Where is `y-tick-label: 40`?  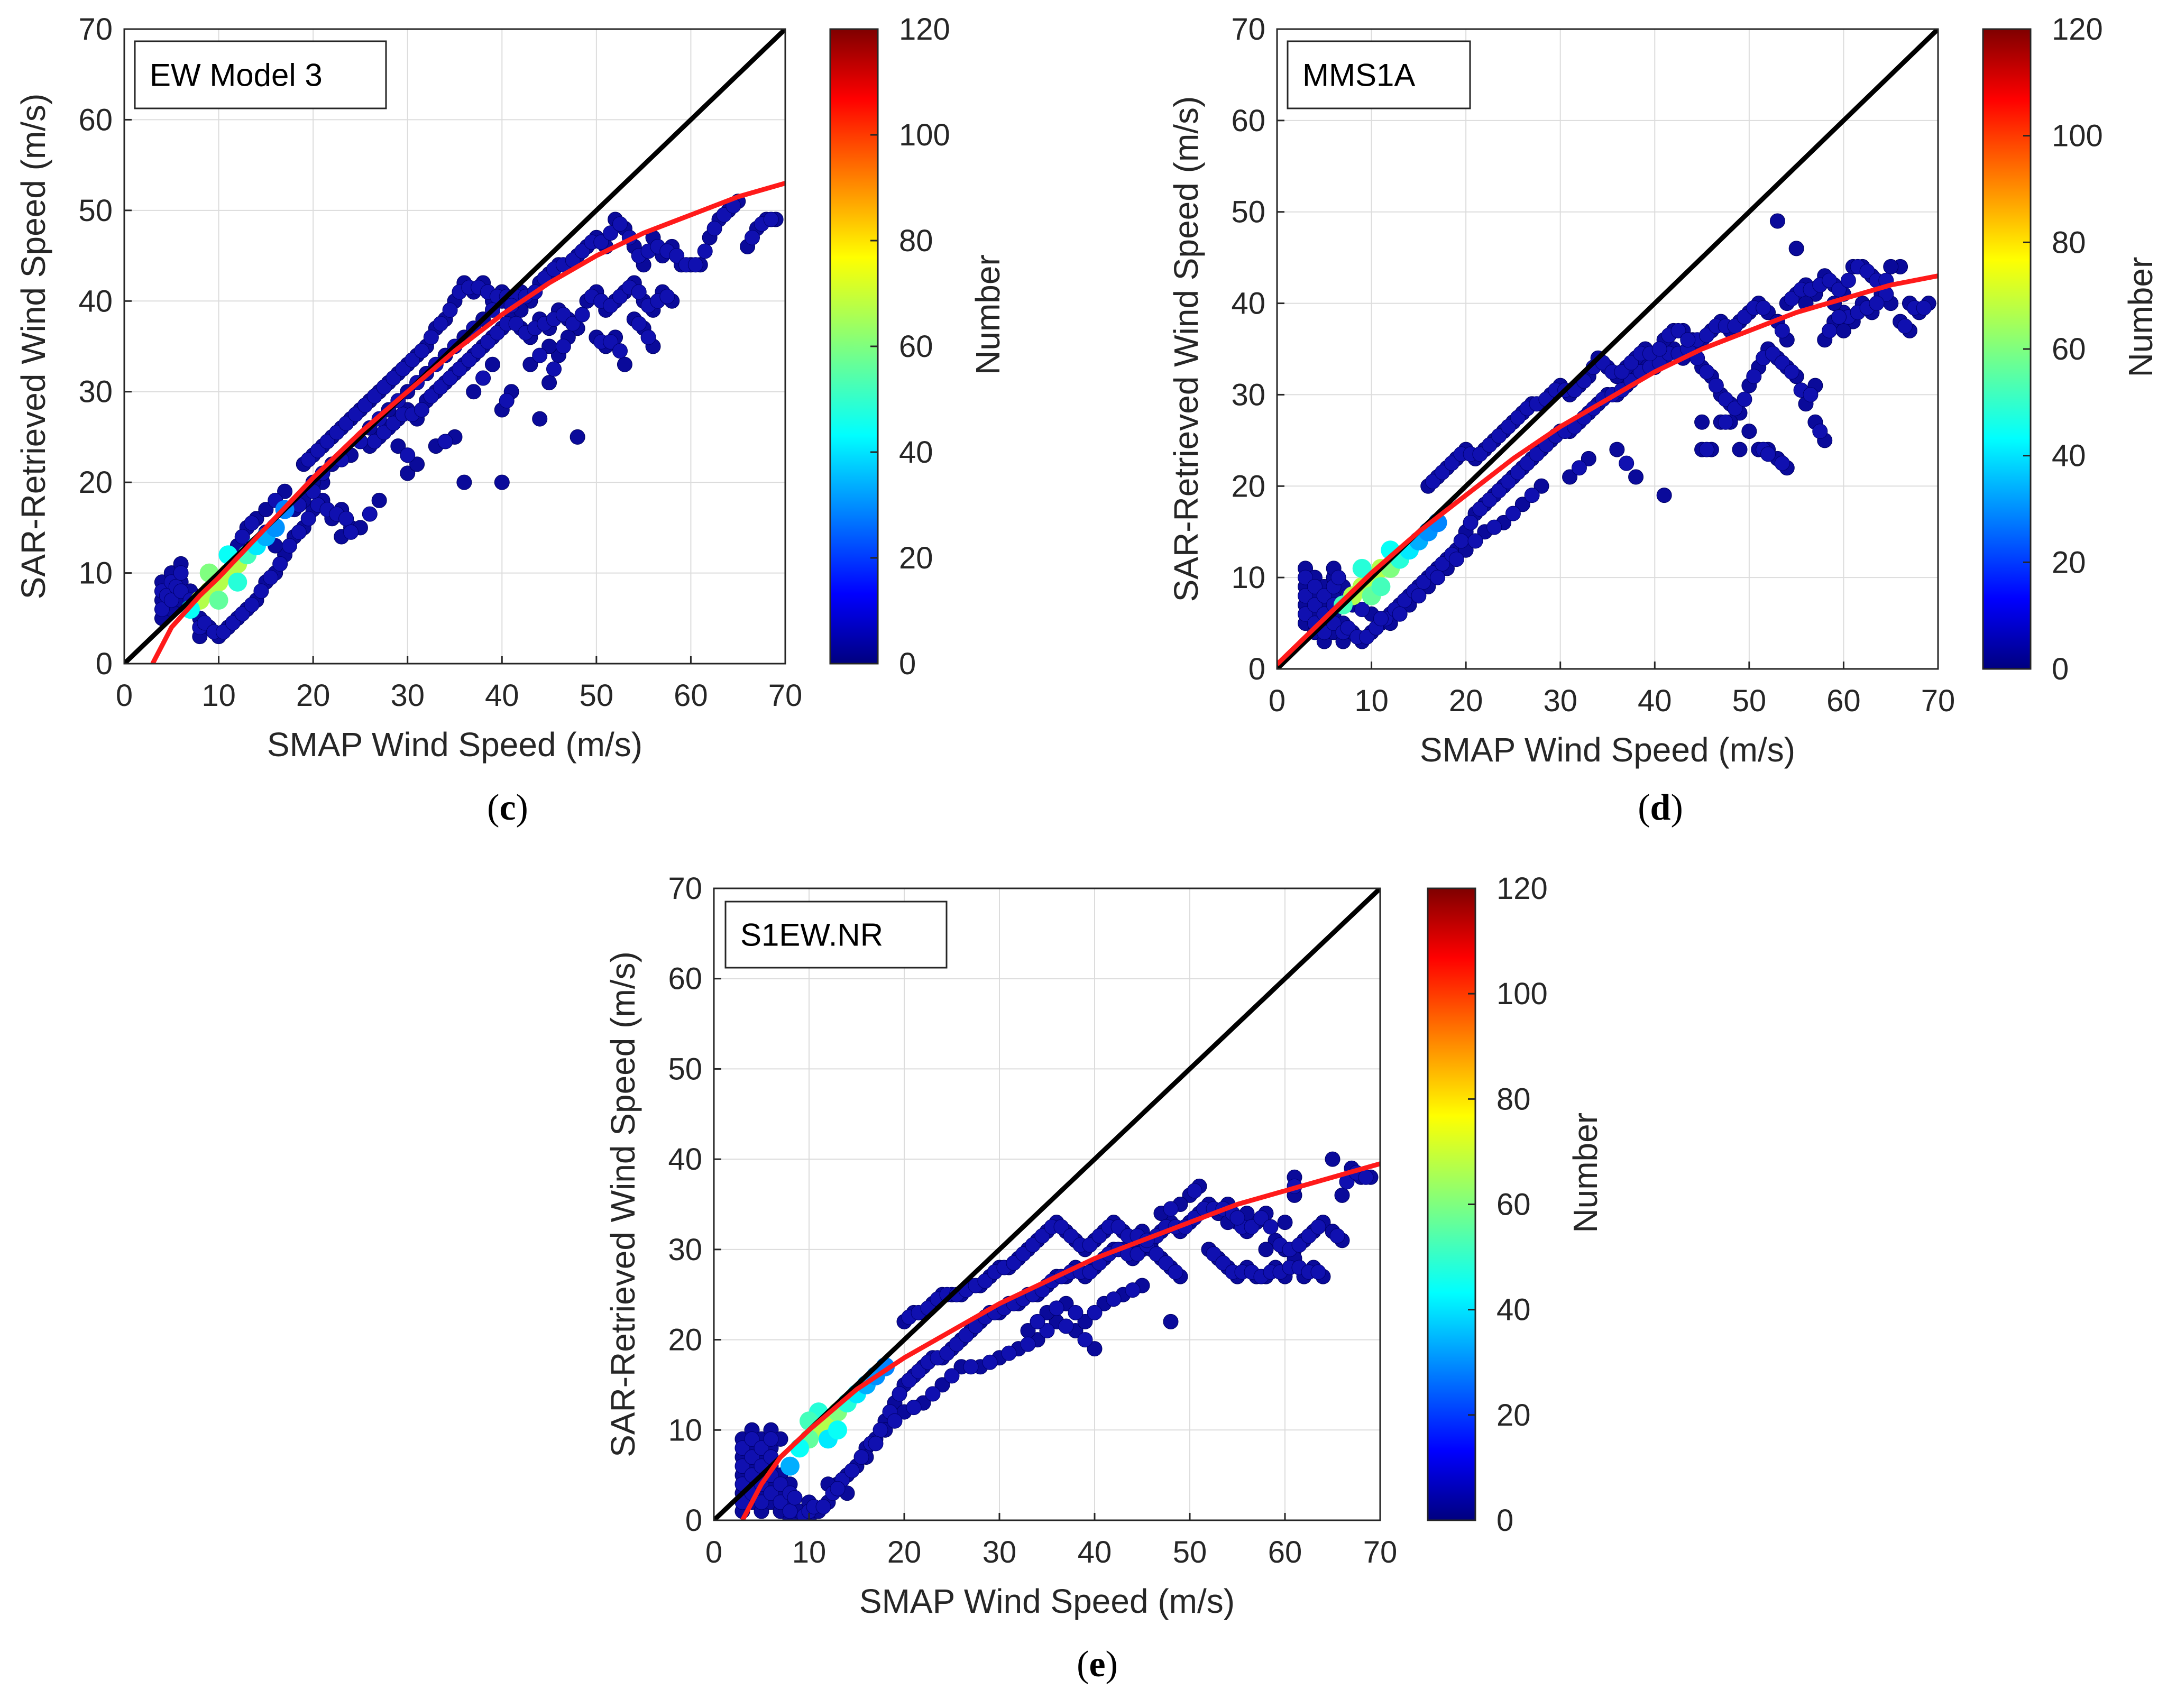
y-tick-label: 40 is located at coordinates (1248, 304).